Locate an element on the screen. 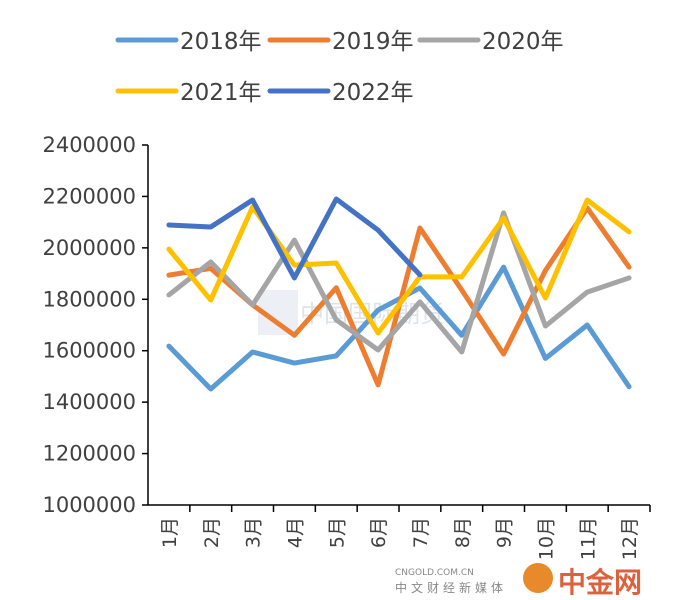  legend-item: 2018年 is located at coordinates (188, 42).